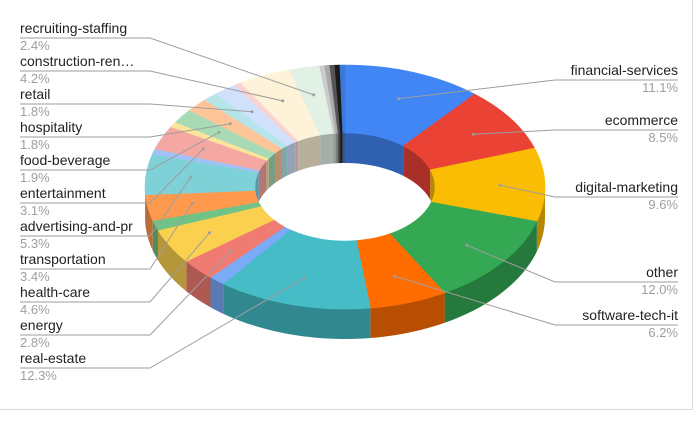  What do you see at coordinates (35, 342) in the screenshot?
I see `slice-value-label: 2.8%` at bounding box center [35, 342].